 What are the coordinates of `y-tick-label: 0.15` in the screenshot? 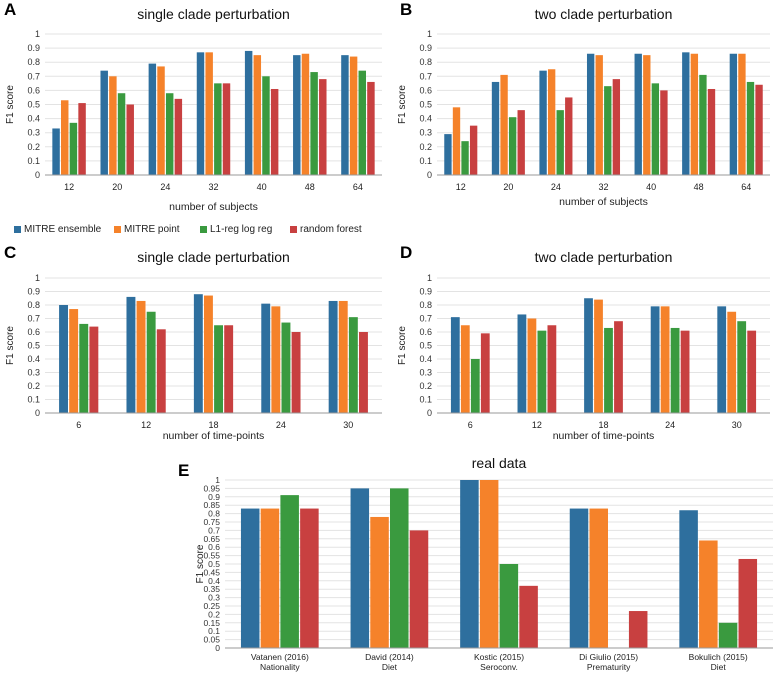 It's located at (211, 623).